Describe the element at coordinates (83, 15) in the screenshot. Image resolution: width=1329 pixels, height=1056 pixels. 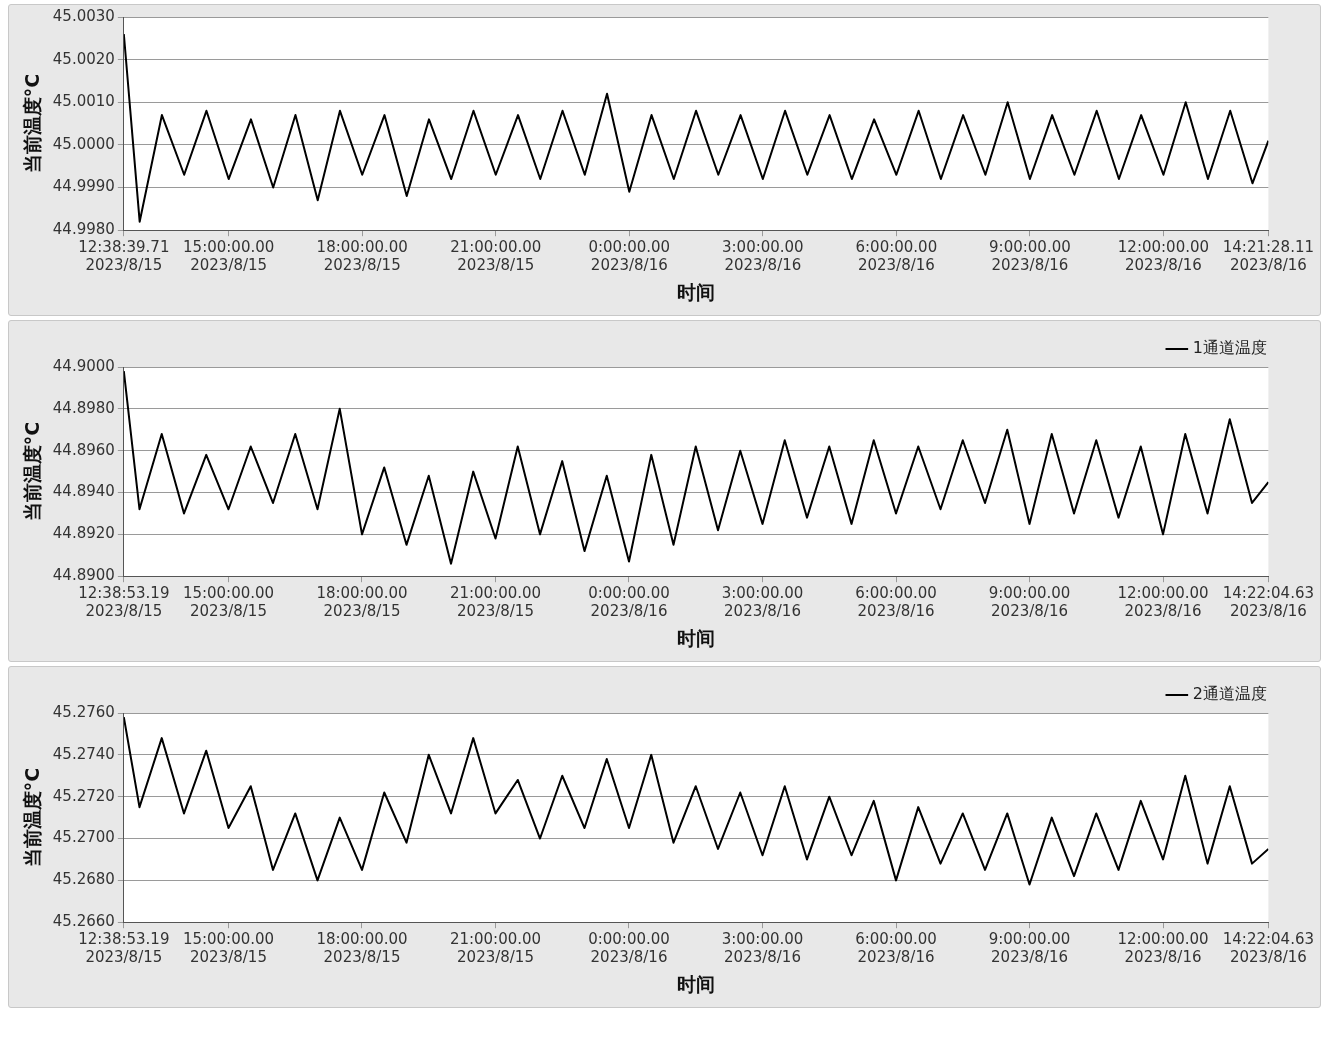
I see `y-tick-label: 45.0030` at that location.